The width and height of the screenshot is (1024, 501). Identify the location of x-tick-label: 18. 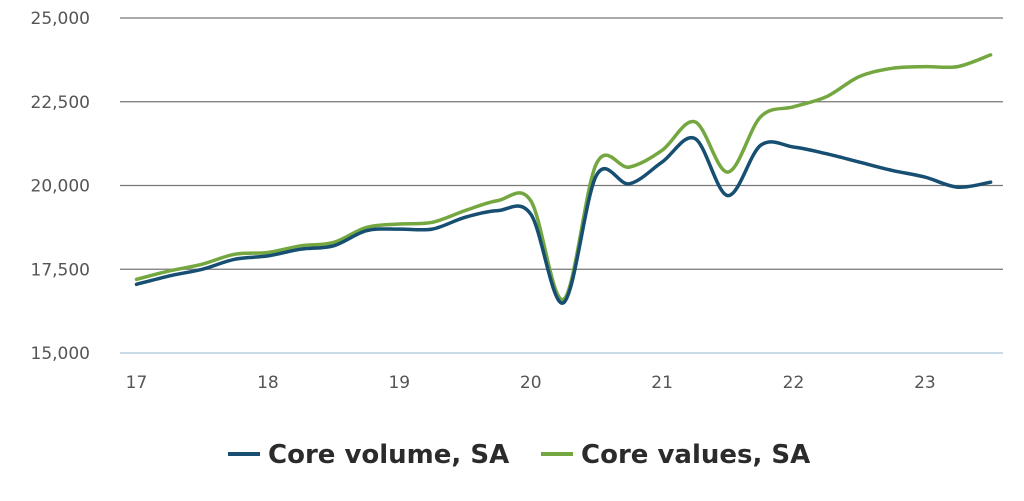
(268, 383).